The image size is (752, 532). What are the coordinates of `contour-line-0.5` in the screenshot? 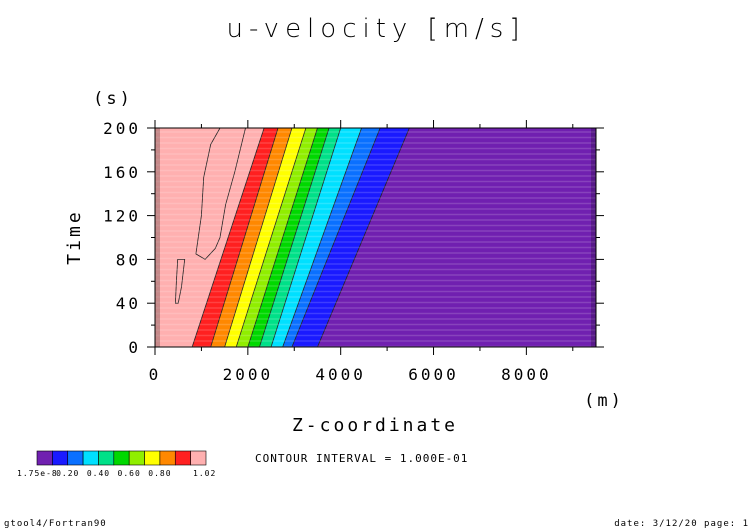 It's located at (294, 237).